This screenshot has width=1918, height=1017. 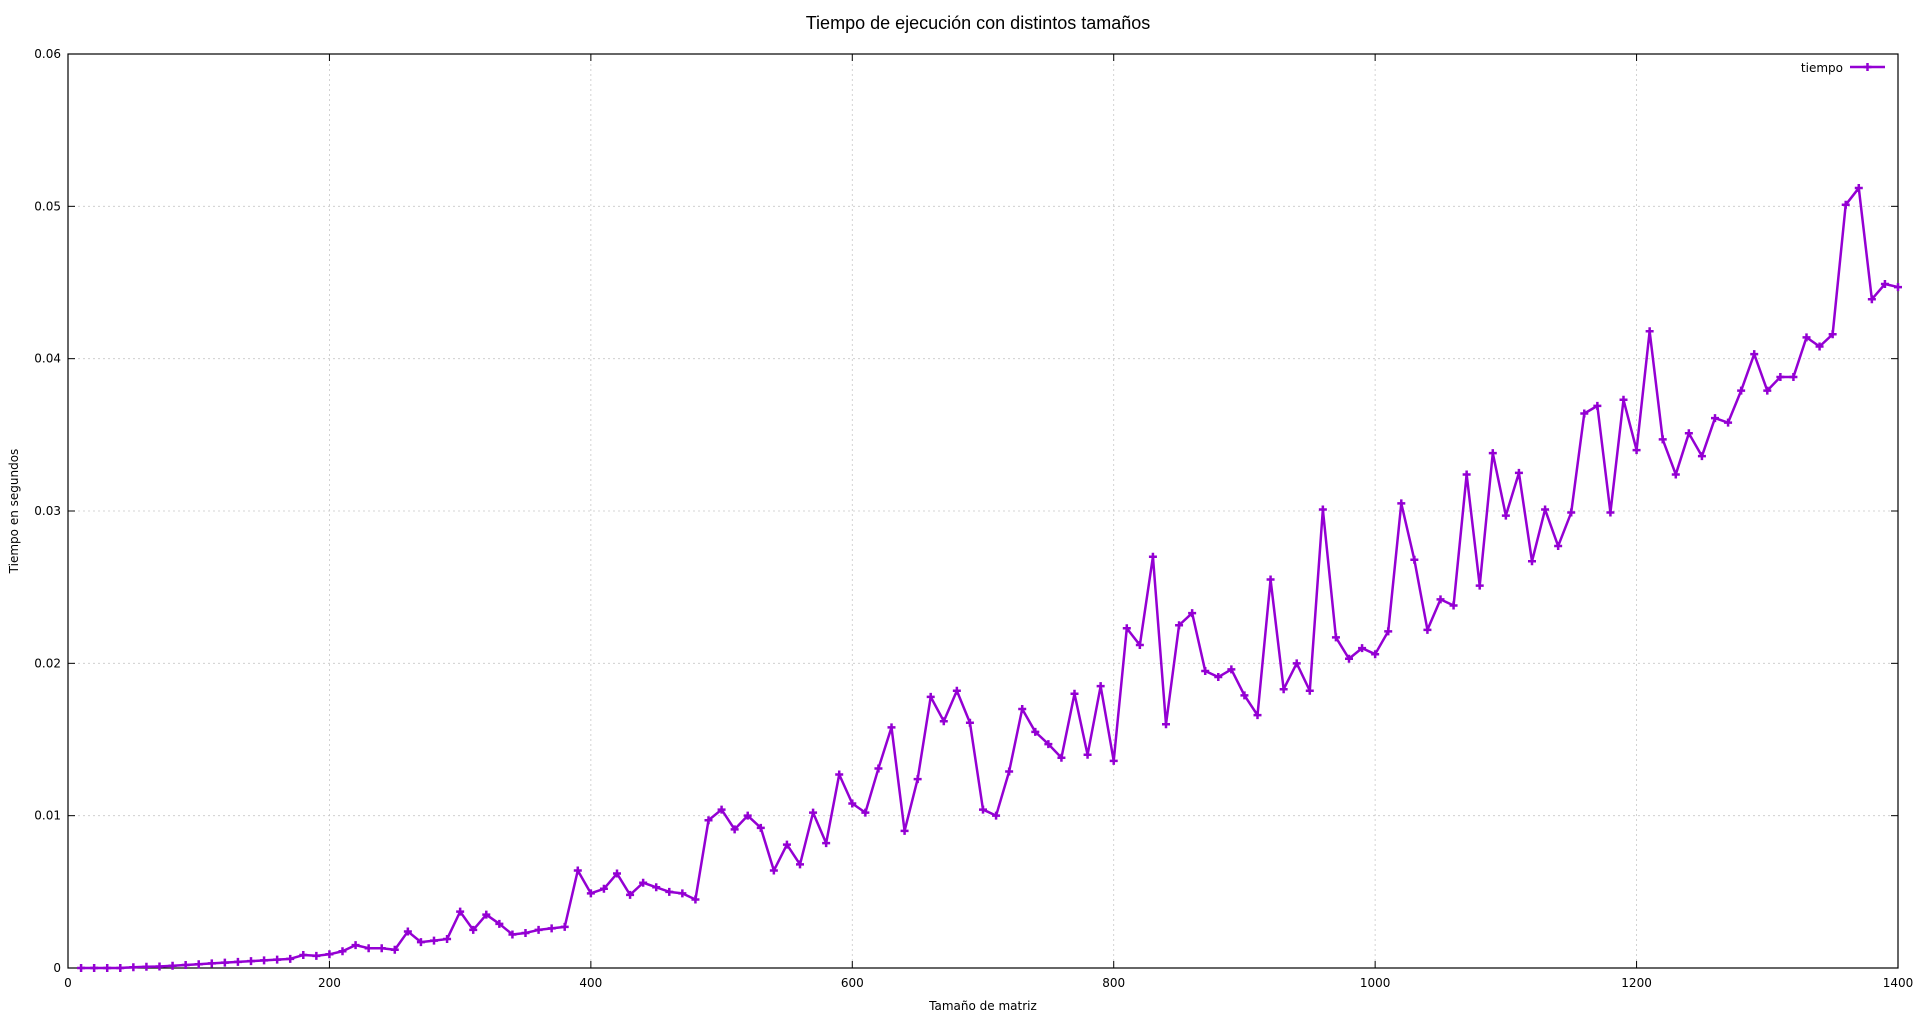 I want to click on x-tick-label: 400, so click(x=590, y=983).